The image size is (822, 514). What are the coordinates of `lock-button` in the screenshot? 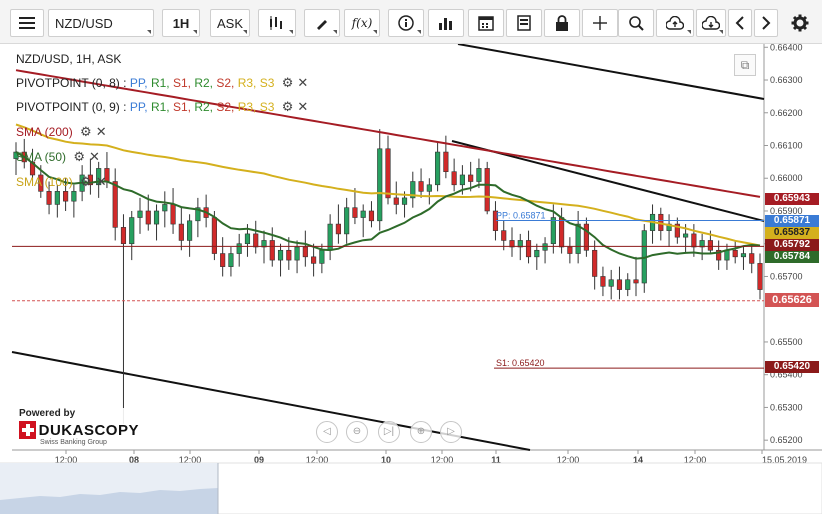 It's located at (562, 23).